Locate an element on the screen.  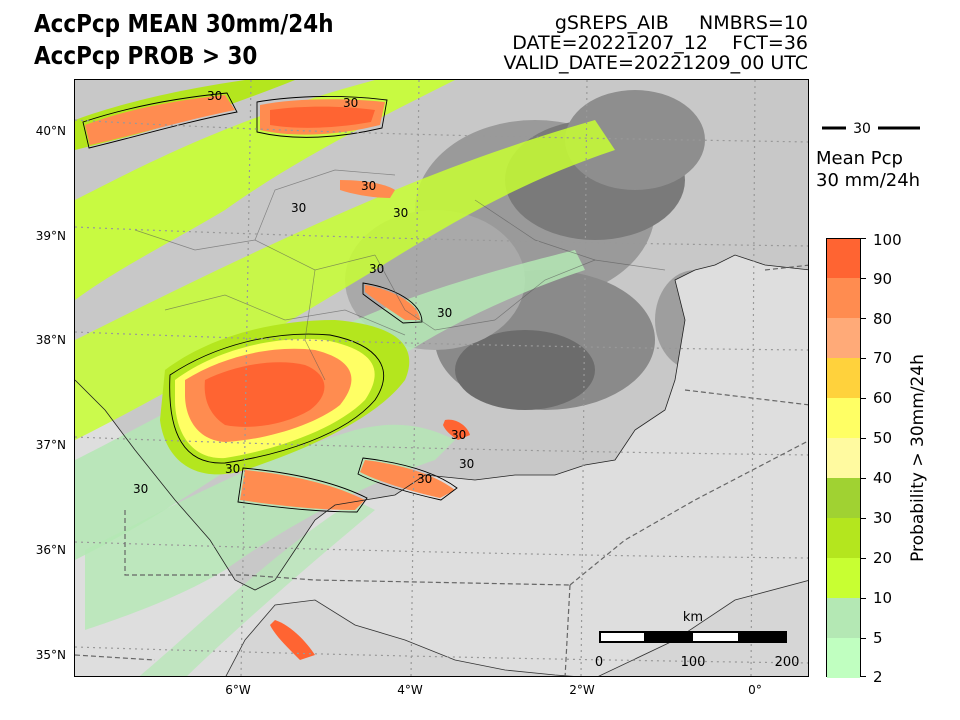
lat-label: 37°N is located at coordinates (50, 445).